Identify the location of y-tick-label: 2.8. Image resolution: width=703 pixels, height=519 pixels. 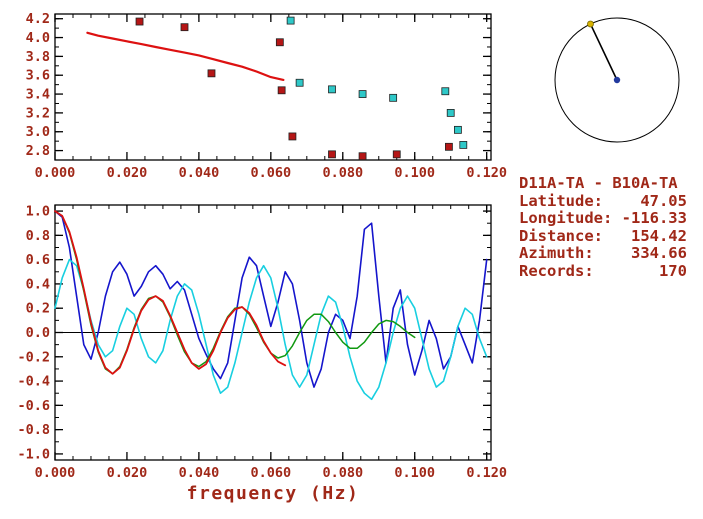
(38, 151).